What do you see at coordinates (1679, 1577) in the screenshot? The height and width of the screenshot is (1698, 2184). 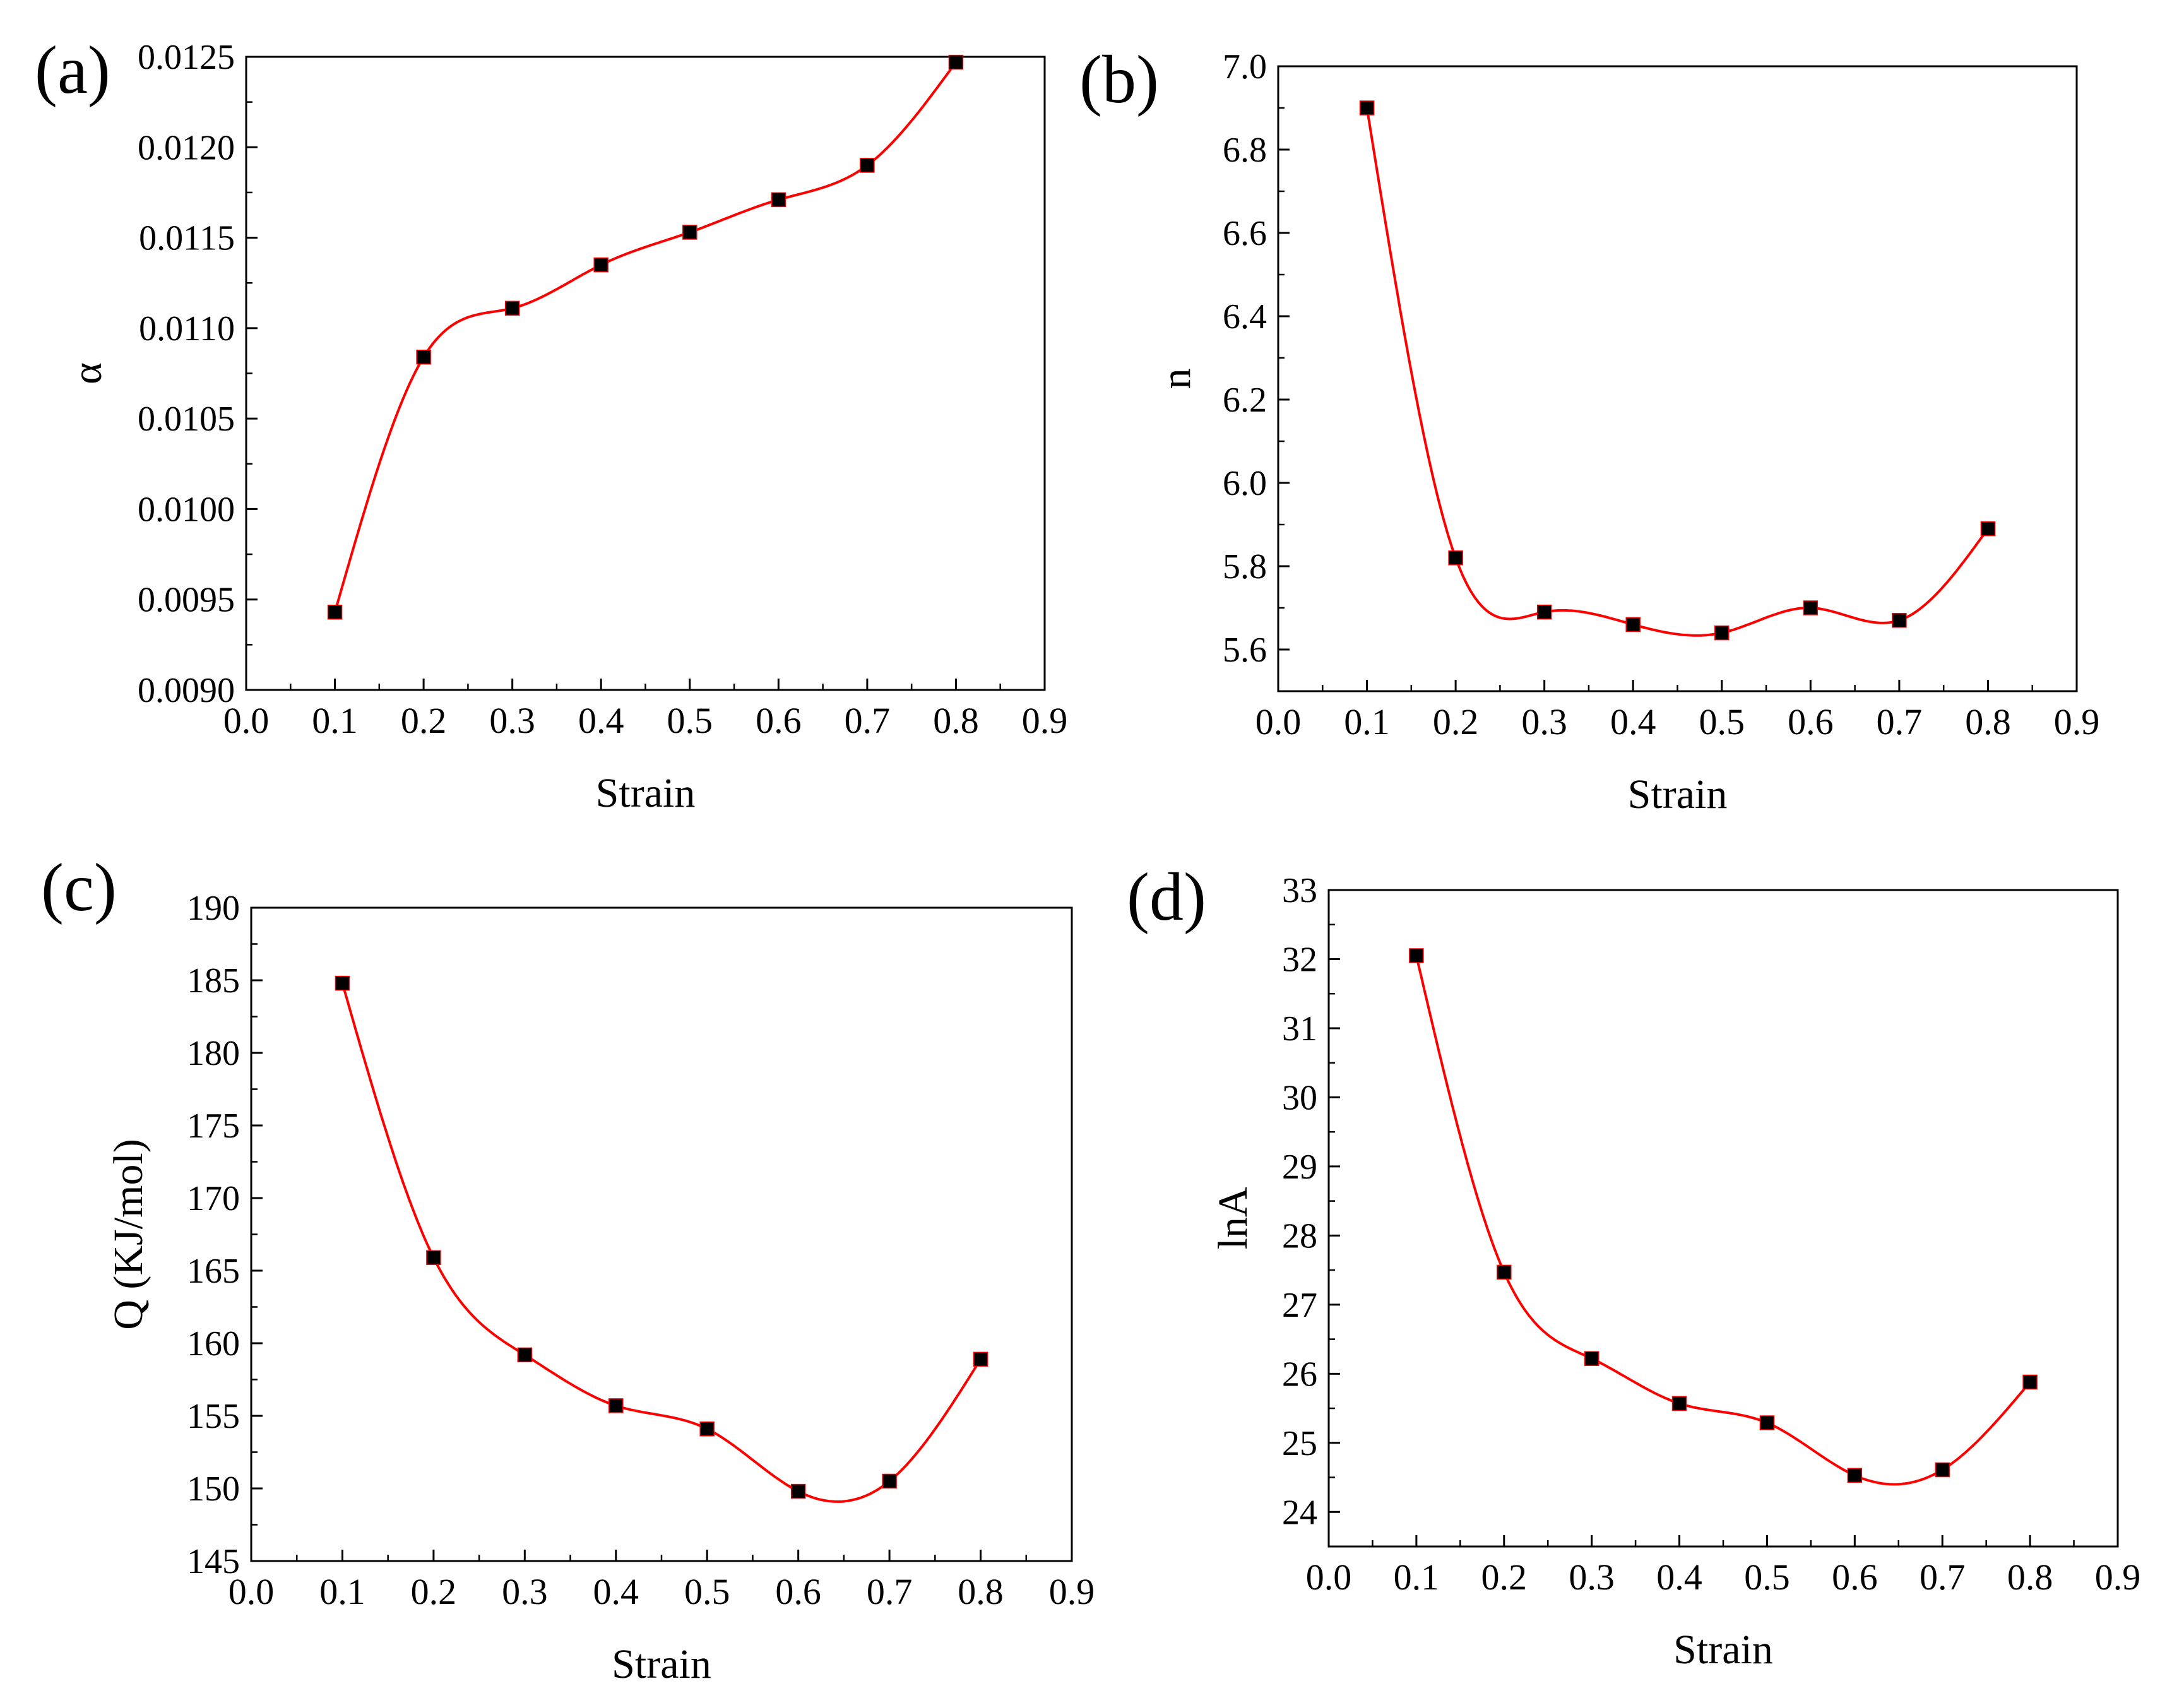 I see `x-tick-label-d-4: 0.4` at bounding box center [1679, 1577].